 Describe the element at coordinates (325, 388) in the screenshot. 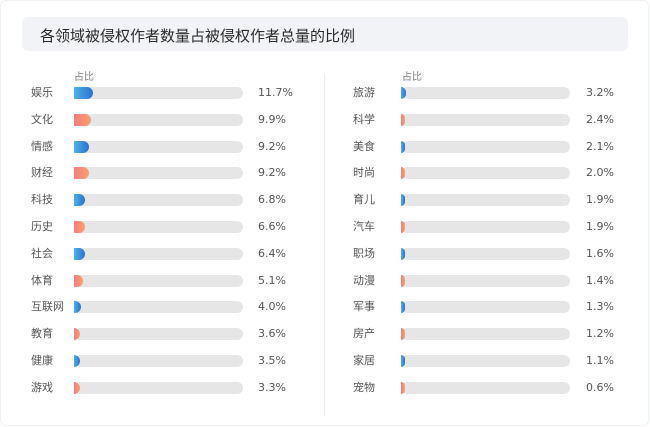

I see `bar-row: 游戏 3.3%` at that location.